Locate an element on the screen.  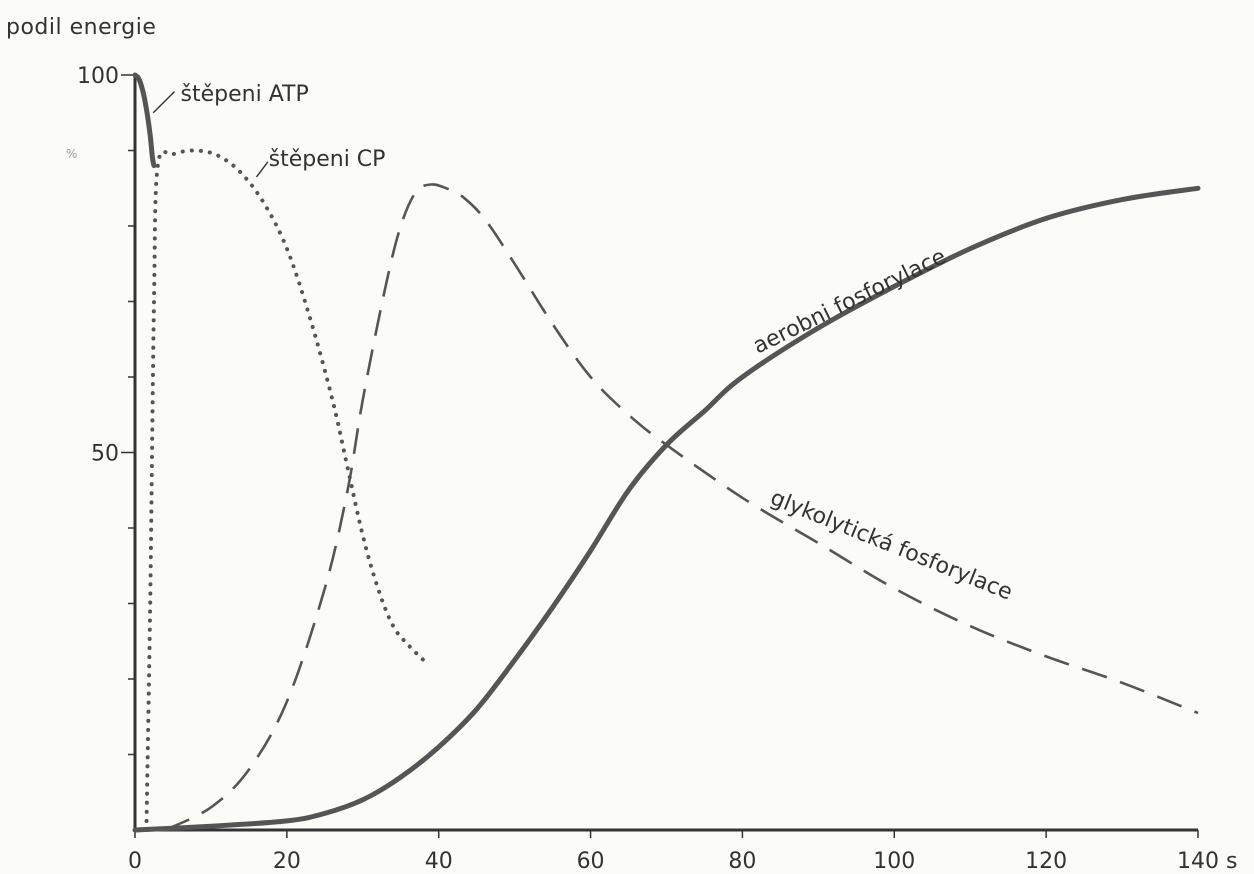
cp-label-leader is located at coordinates (262, 169).